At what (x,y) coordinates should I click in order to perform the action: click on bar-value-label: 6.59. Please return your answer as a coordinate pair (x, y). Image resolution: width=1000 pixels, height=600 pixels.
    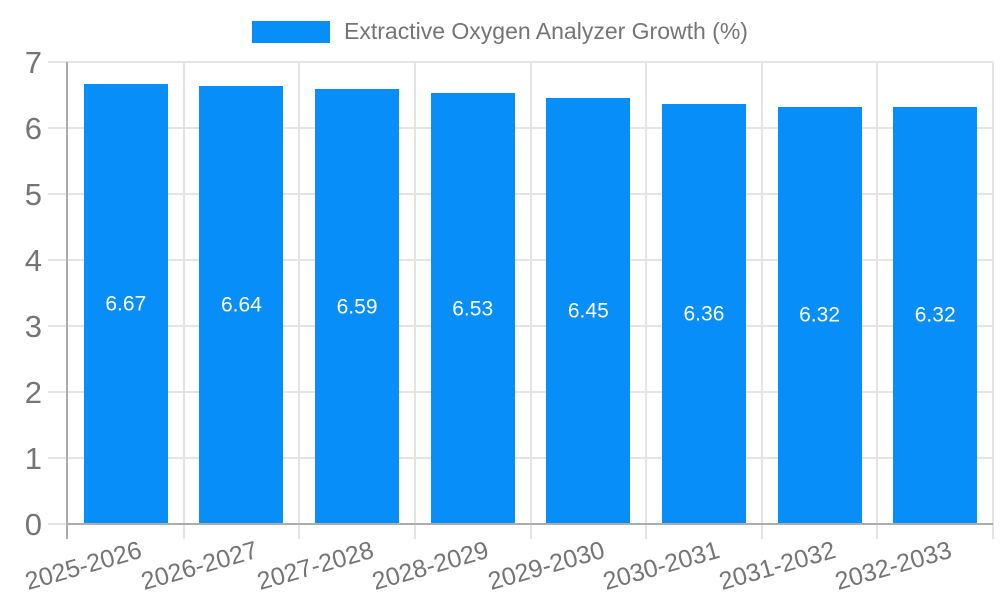
    Looking at the image, I should click on (357, 307).